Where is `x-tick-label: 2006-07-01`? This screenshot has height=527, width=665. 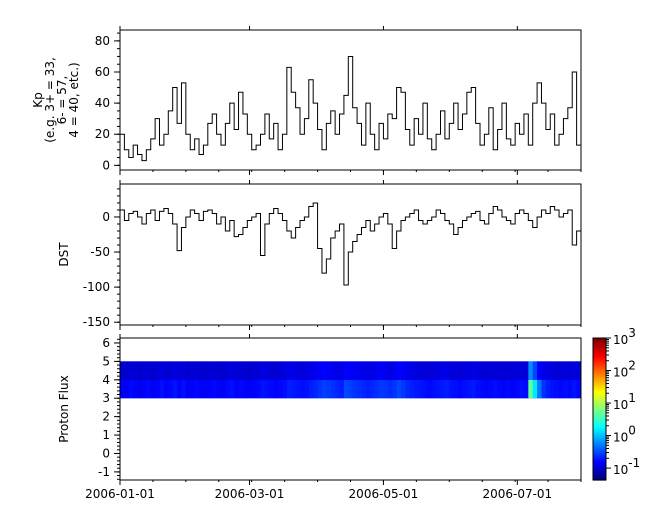
x-tick-label: 2006-07-01 is located at coordinates (517, 494).